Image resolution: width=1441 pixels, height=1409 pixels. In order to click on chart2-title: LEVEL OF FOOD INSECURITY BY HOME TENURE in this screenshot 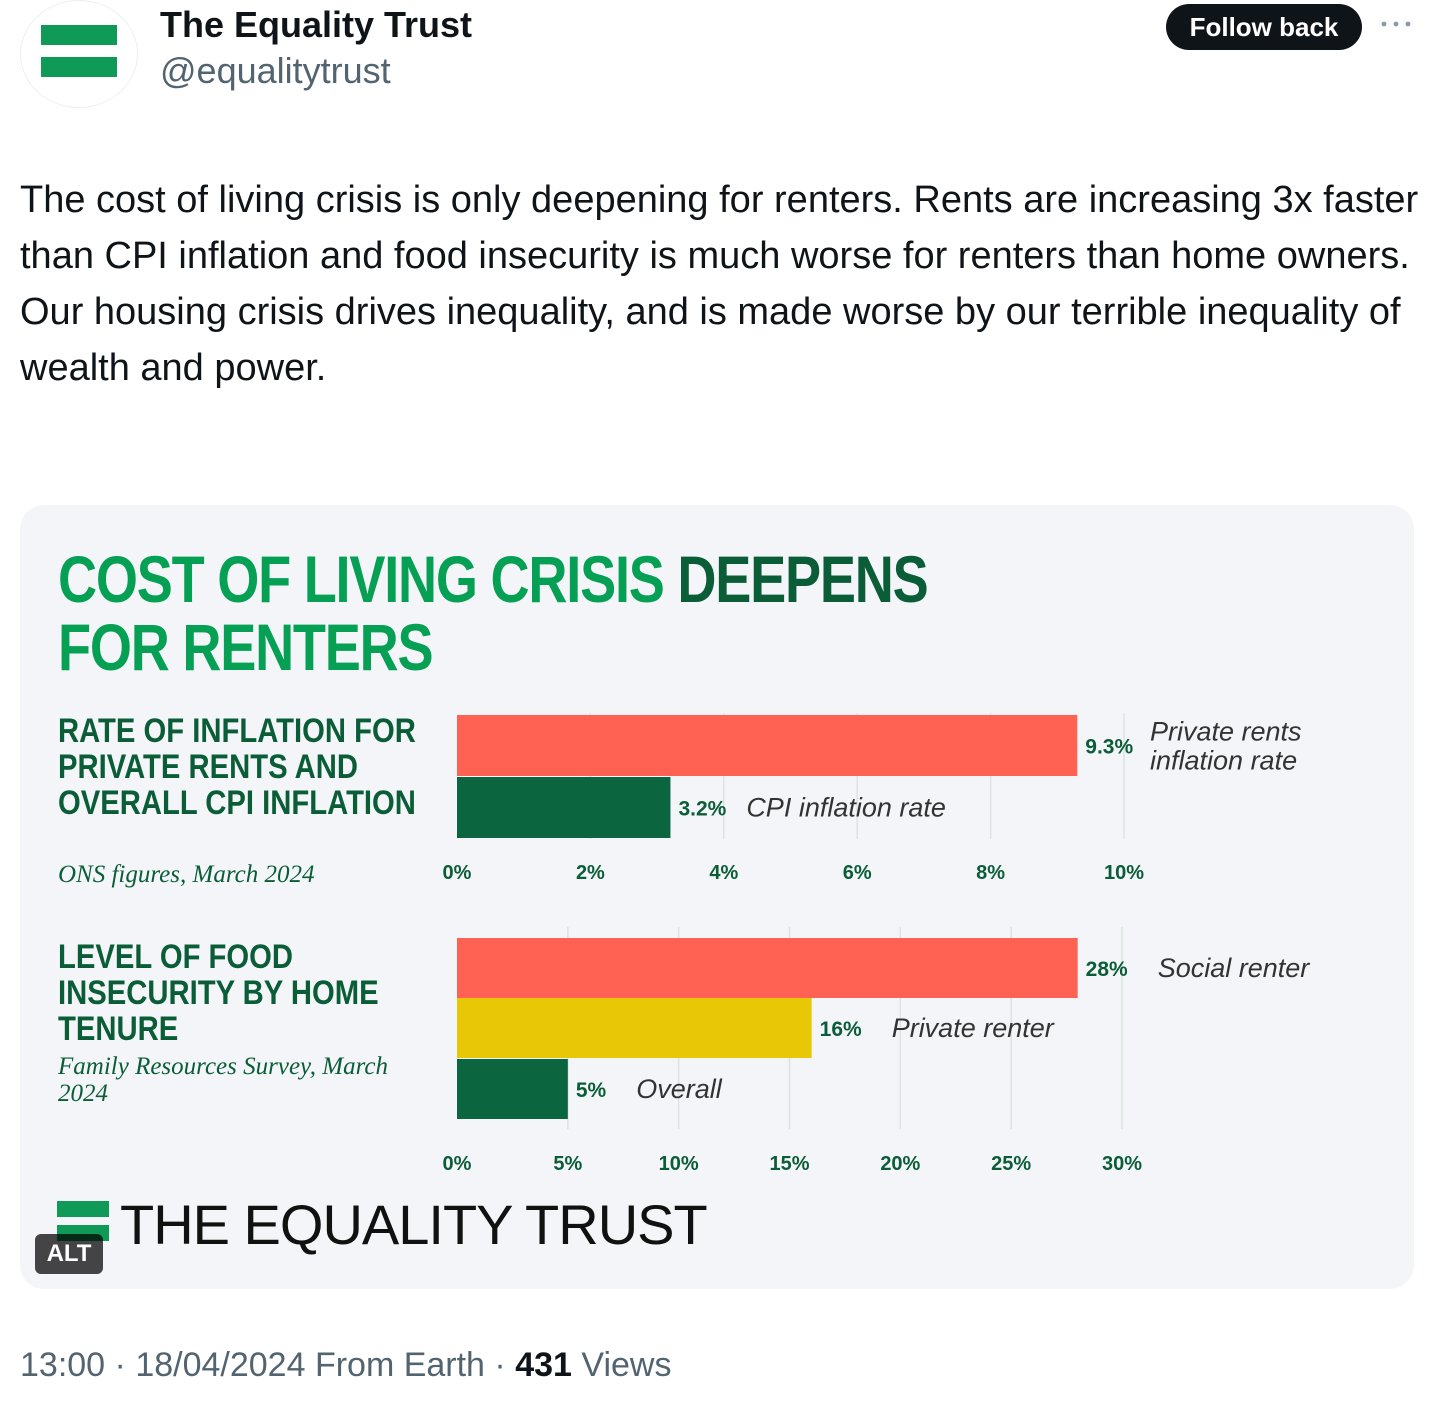, I will do `click(218, 993)`.